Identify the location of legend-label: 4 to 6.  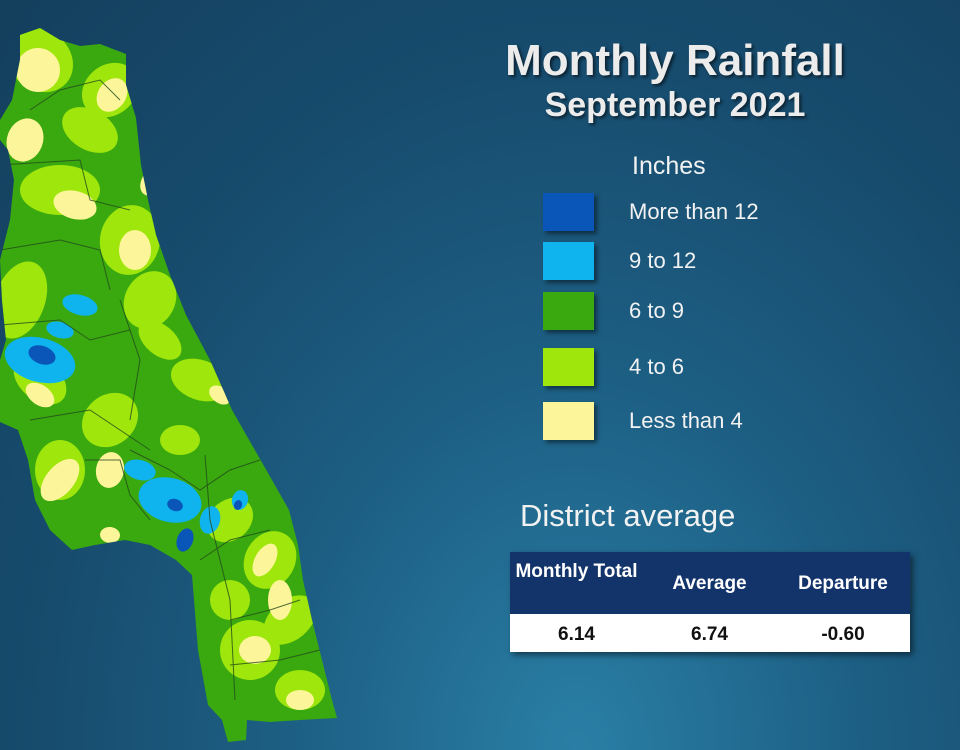
(657, 366).